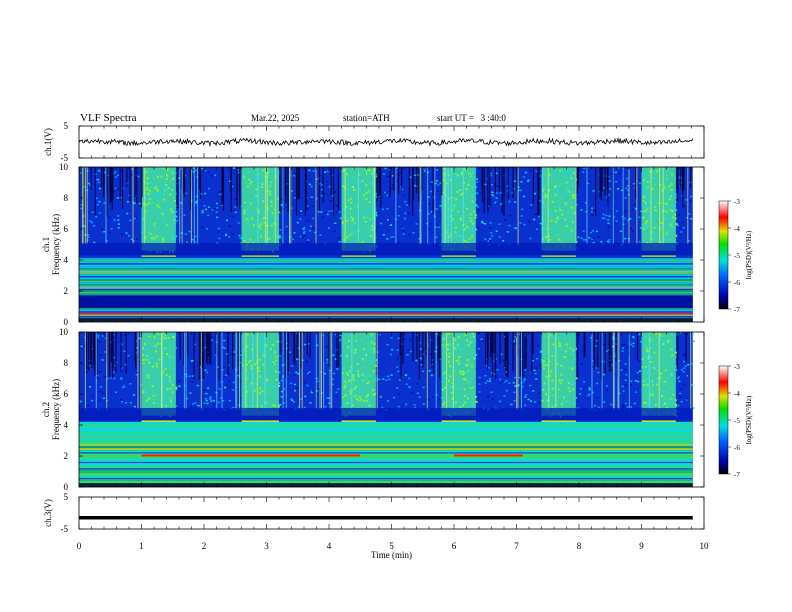 This screenshot has height=612, width=792. Describe the element at coordinates (705, 546) in the screenshot. I see `xtick-label: 10` at that location.